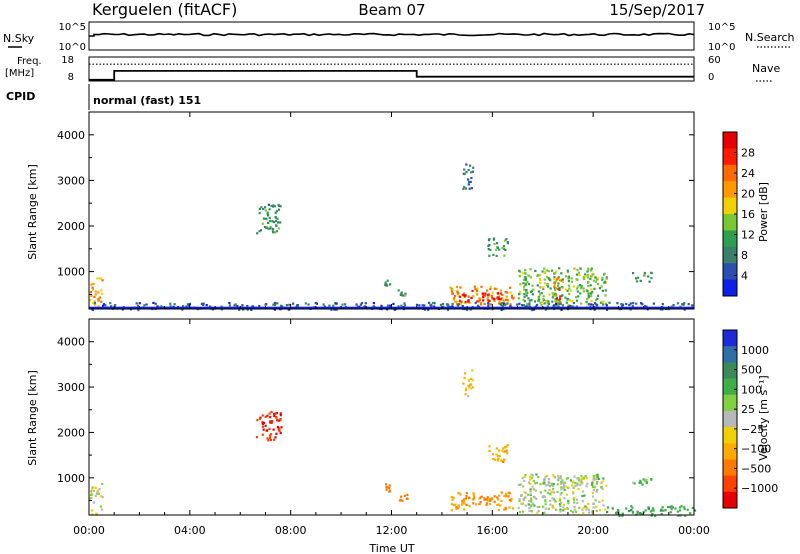 Image resolution: width=800 pixels, height=554 pixels. Describe the element at coordinates (738, 214) in the screenshot. I see `power-colorbar: 28 24 20 16 12 8 4` at that location.